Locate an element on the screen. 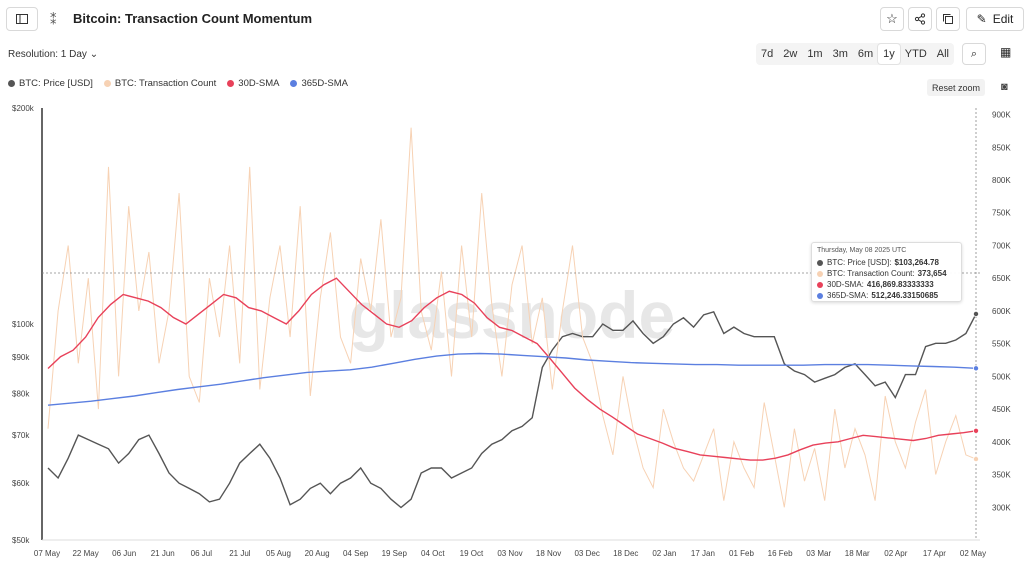  tooltip-value: $103,264.78 is located at coordinates (916, 262).